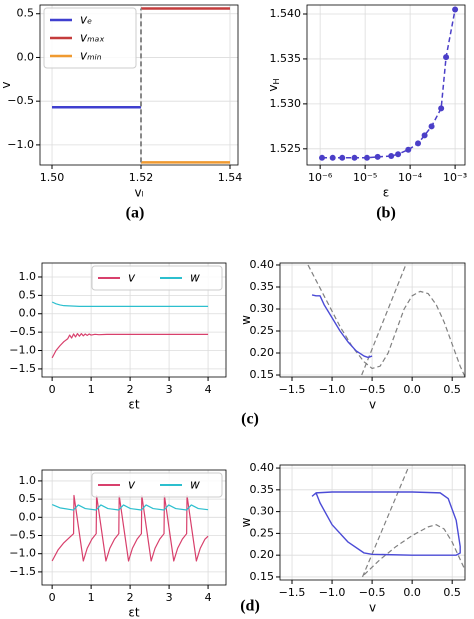  Describe the element at coordinates (138, 193) in the screenshot. I see `x-axis-label: vₗ` at that location.